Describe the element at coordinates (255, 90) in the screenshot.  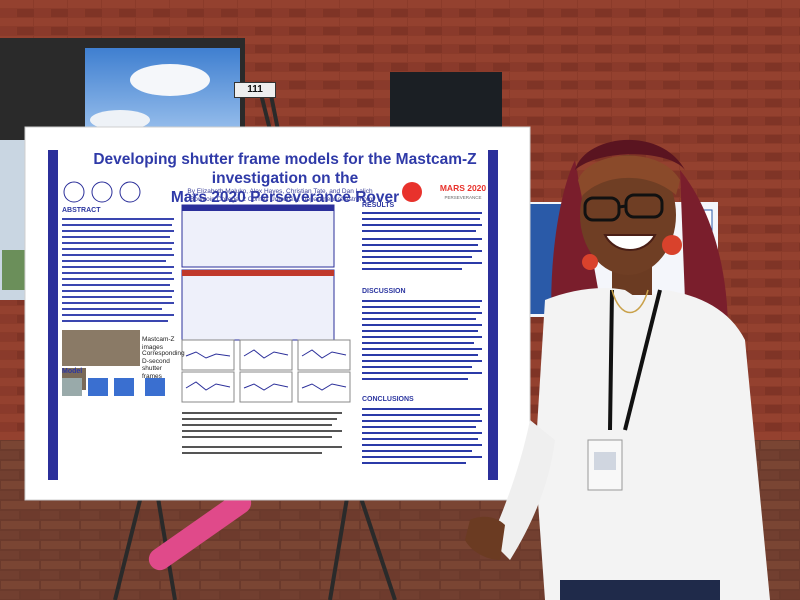
I see `room-sign: 111` at that location.